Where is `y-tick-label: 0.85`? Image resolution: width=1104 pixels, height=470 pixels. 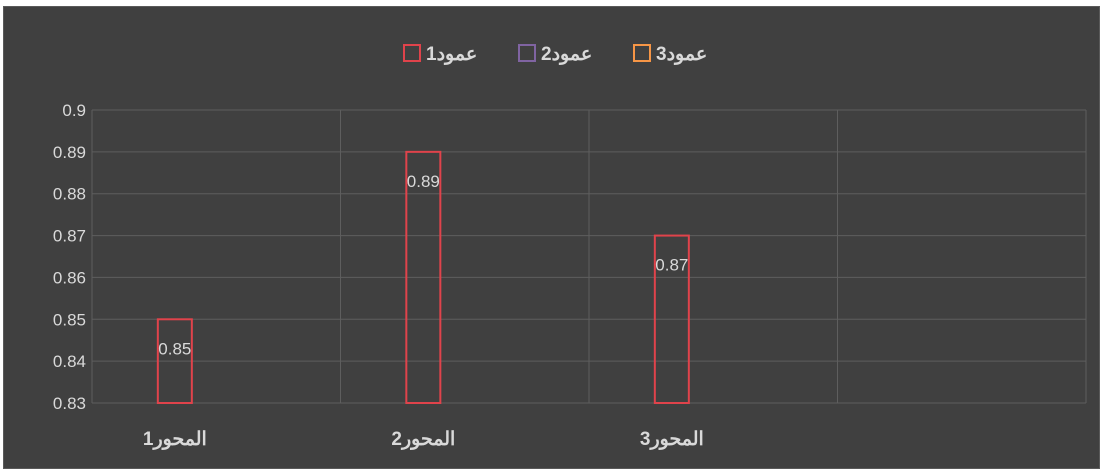 y-tick-label: 0.85 is located at coordinates (69, 319).